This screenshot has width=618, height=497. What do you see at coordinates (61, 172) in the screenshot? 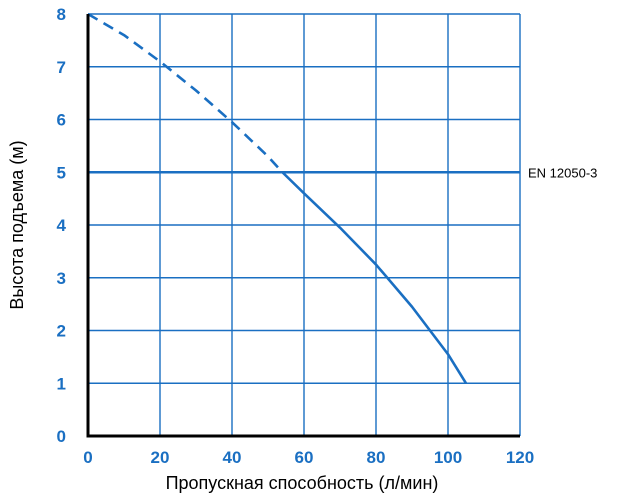
I see `y-tick-label-5: 5` at bounding box center [61, 172].